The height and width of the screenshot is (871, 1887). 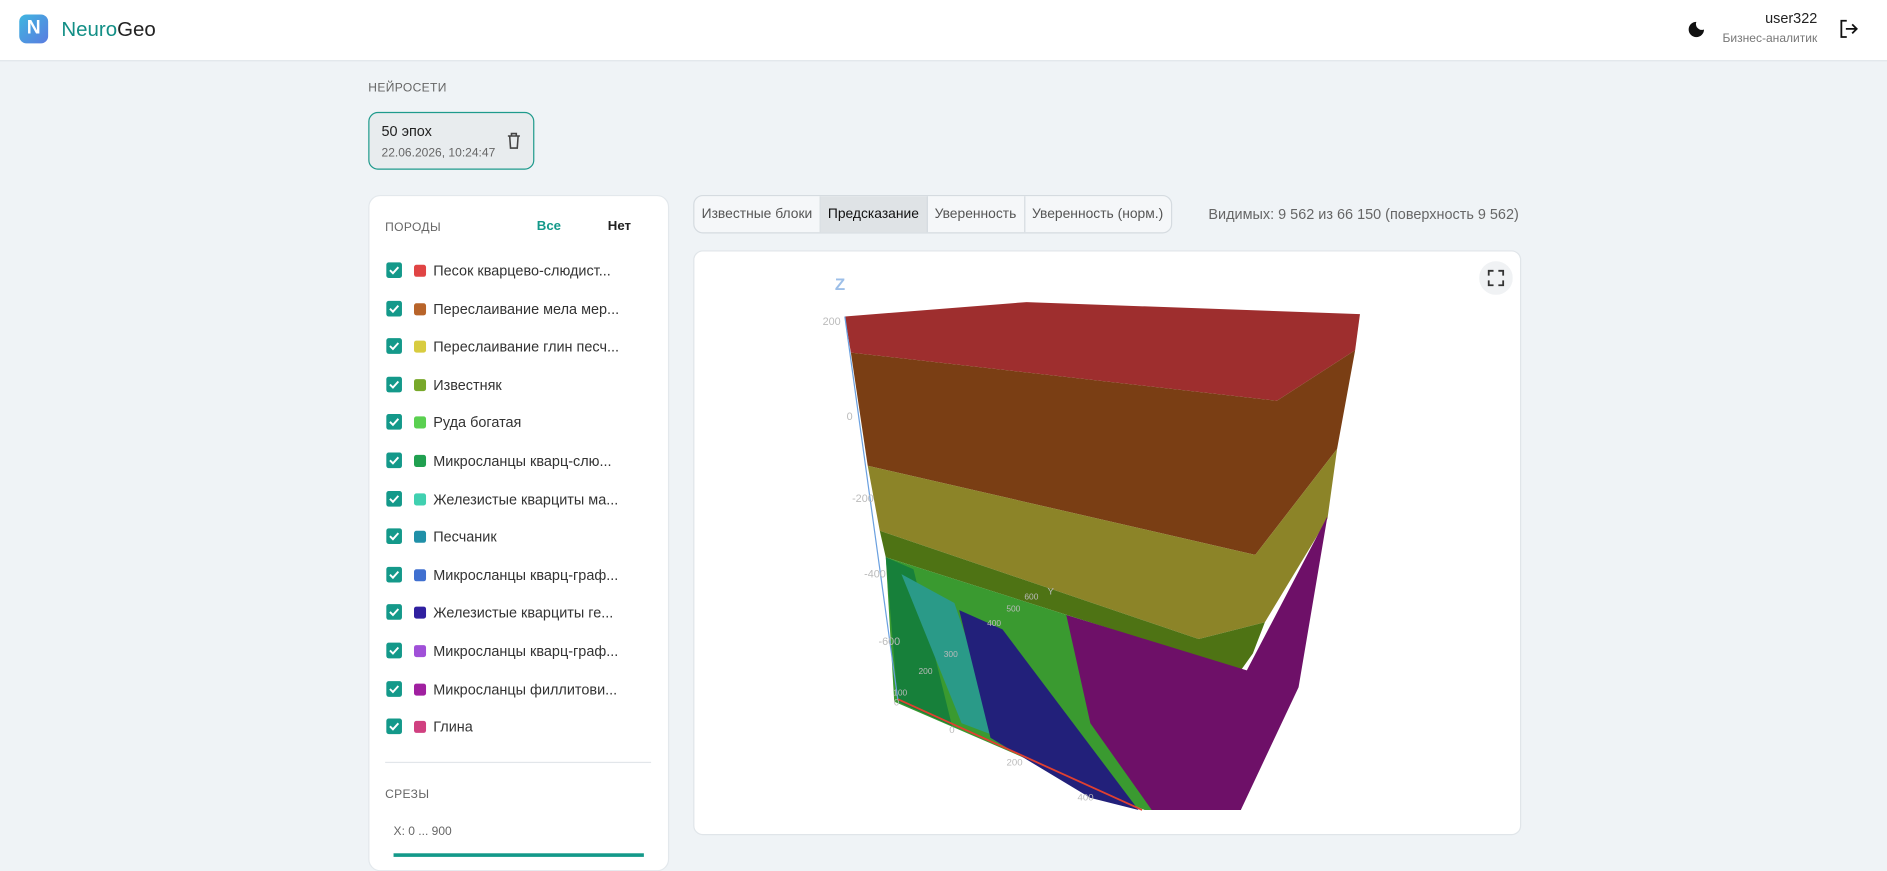 I want to click on user-info: user322 Бизнес-аналитик, so click(x=1769, y=28).